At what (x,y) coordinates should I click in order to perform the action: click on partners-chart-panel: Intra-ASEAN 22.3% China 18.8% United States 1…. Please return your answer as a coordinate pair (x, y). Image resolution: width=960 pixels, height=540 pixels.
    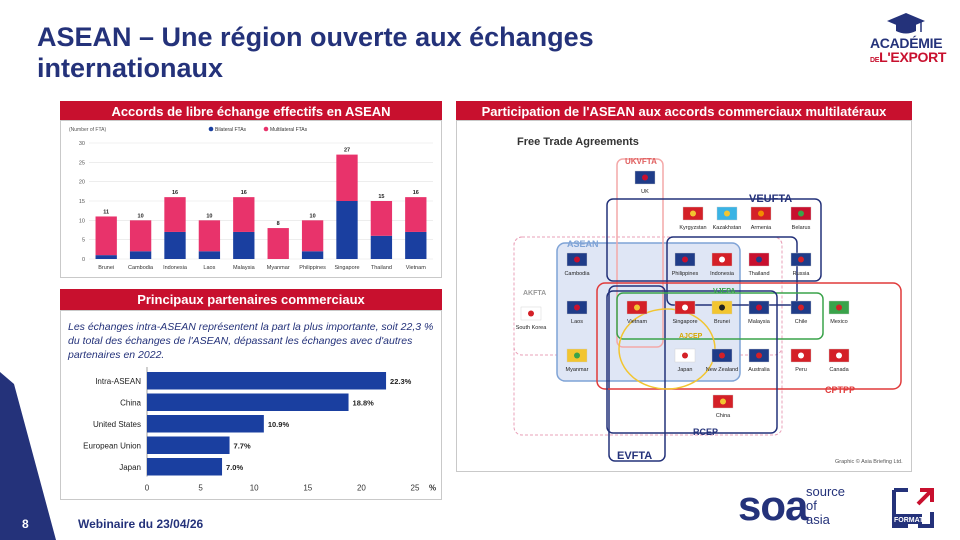
    Looking at the image, I should click on (251, 405).